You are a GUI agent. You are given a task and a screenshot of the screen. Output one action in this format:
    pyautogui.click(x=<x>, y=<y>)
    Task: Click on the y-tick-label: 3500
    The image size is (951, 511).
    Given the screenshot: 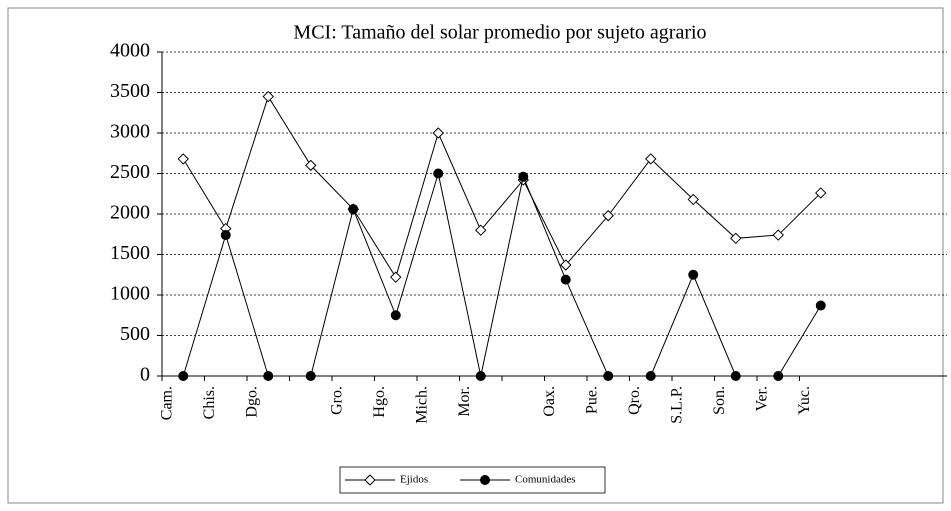 What is the action you would take?
    pyautogui.click(x=130, y=91)
    